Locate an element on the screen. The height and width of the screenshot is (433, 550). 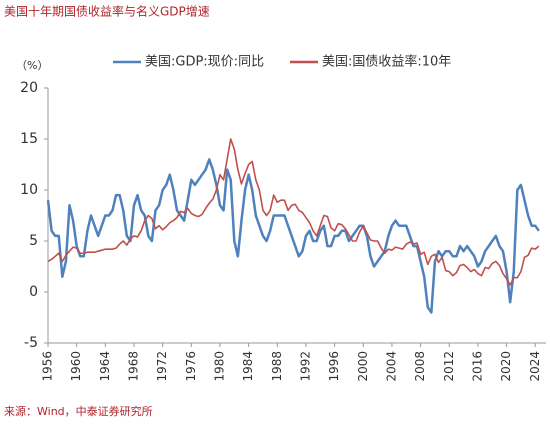
x-tick-label: 1992 is located at coordinates (305, 366).